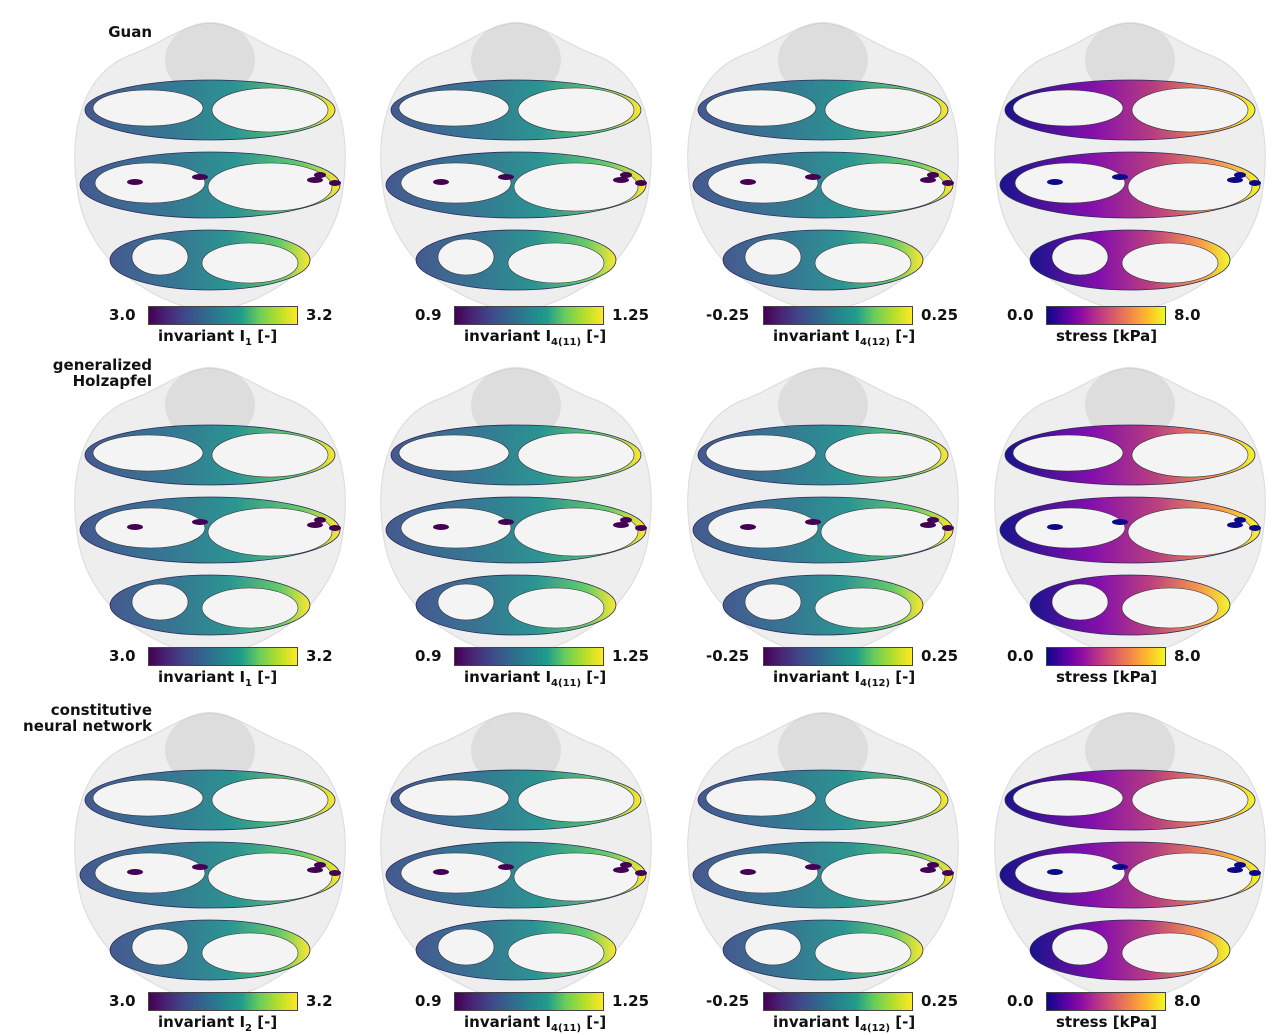 This screenshot has width=1276, height=1035. Describe the element at coordinates (249, 1028) in the screenshot. I see `colorbar-title-subscript: 2` at that location.